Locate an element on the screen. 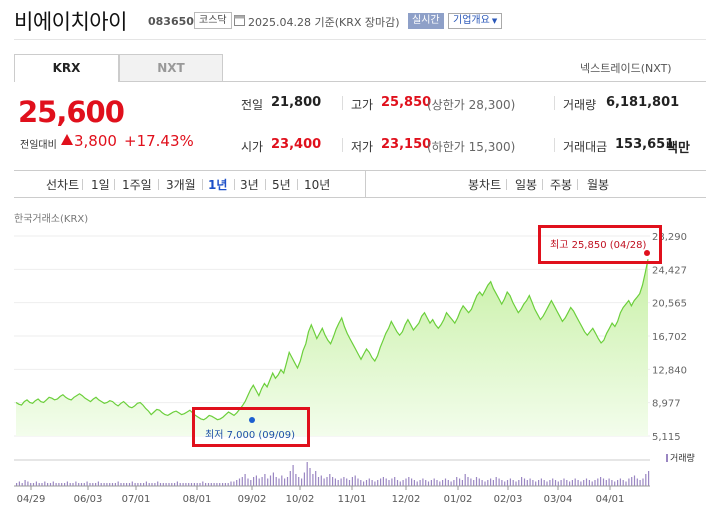 The height and width of the screenshot is (508, 706). y-tick-label: 12,840 is located at coordinates (669, 370).